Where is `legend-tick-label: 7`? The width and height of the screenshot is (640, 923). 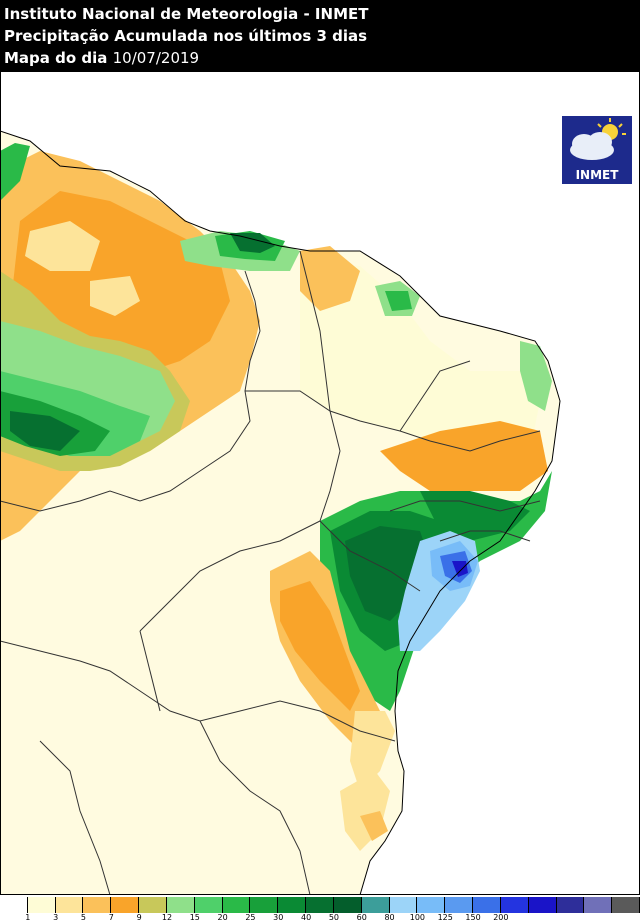 legend-tick-label: 7 is located at coordinates (111, 917).